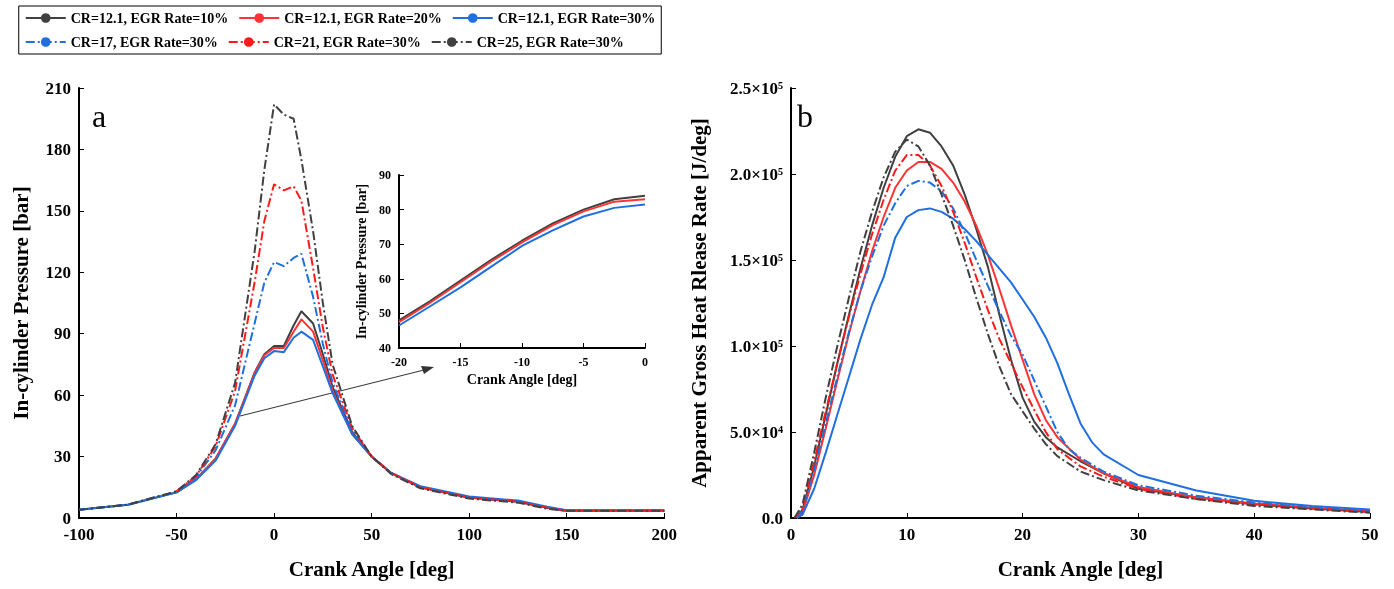  What do you see at coordinates (756, 88) in the screenshot?
I see `y-tick-label: 2.5×10⁵` at bounding box center [756, 88].